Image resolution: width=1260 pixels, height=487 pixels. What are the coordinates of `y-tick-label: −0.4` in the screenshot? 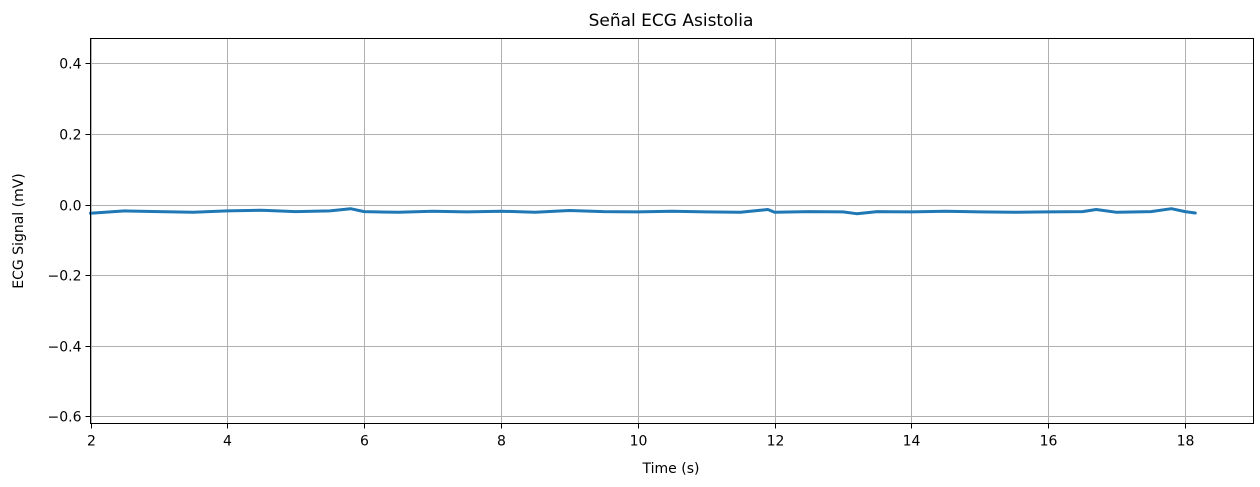 It's located at (65, 348).